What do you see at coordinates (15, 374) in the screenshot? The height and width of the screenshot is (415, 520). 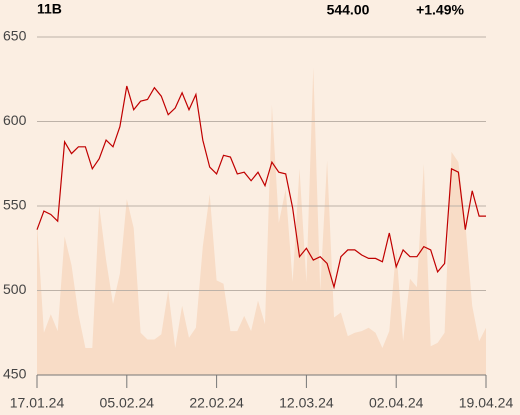 I see `y-tick-label: 450` at bounding box center [15, 374].